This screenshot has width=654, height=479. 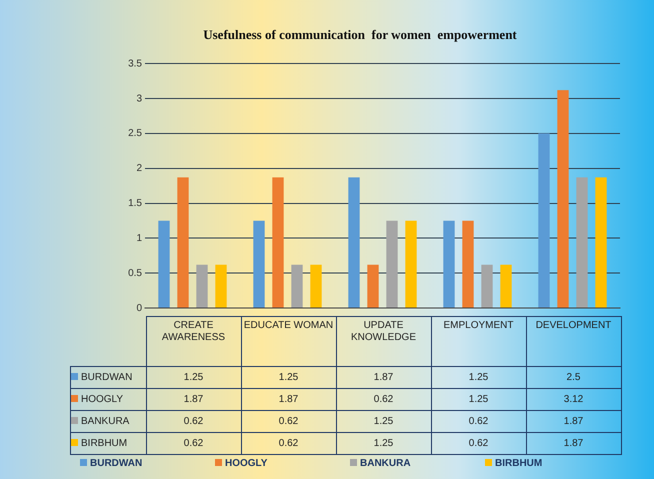 What do you see at coordinates (573, 341) in the screenshot?
I see `x-tick-label: DEVELOPMENT` at bounding box center [573, 341].